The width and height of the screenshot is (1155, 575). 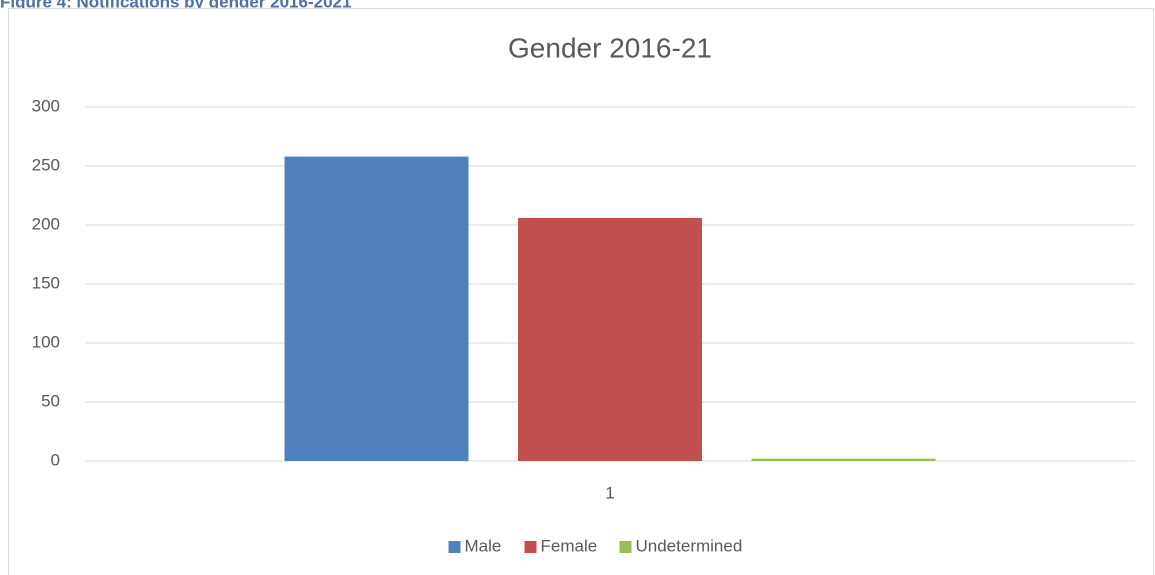 I want to click on y-tick-label: 200, so click(x=46, y=223).